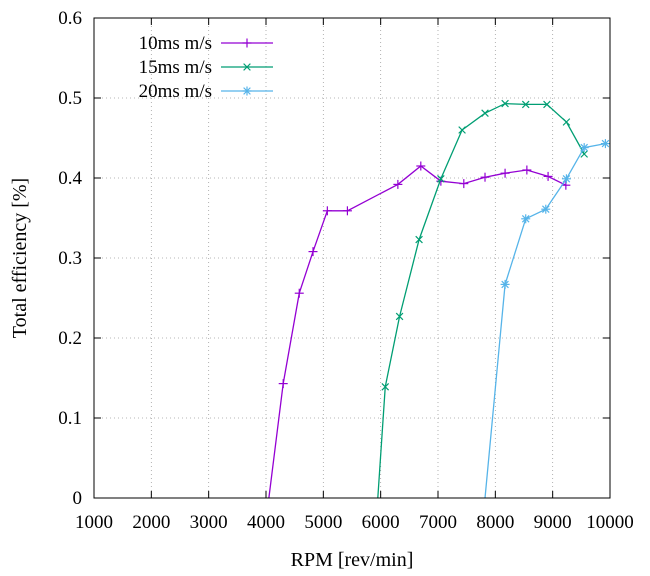 This screenshot has height=576, width=650. What do you see at coordinates (70, 98) in the screenshot?
I see `y-tick-label: 0.5` at bounding box center [70, 98].